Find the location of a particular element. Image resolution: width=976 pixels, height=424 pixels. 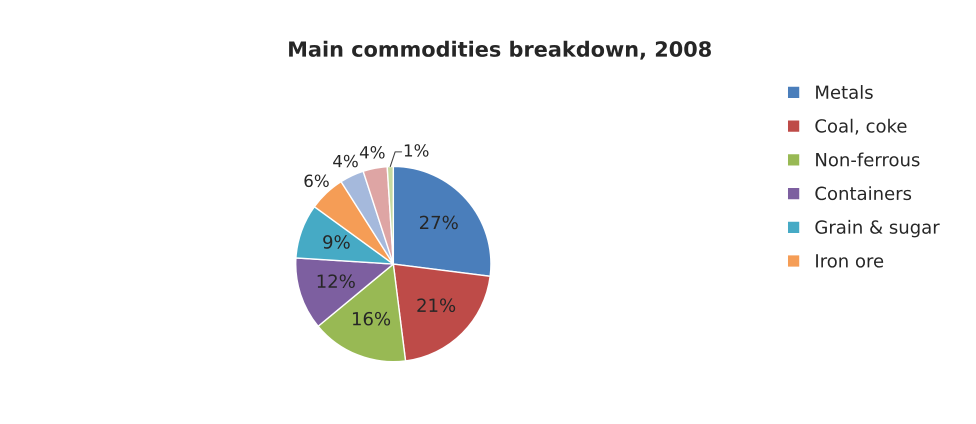

legend-label: Non-ferrous is located at coordinates (868, 159).